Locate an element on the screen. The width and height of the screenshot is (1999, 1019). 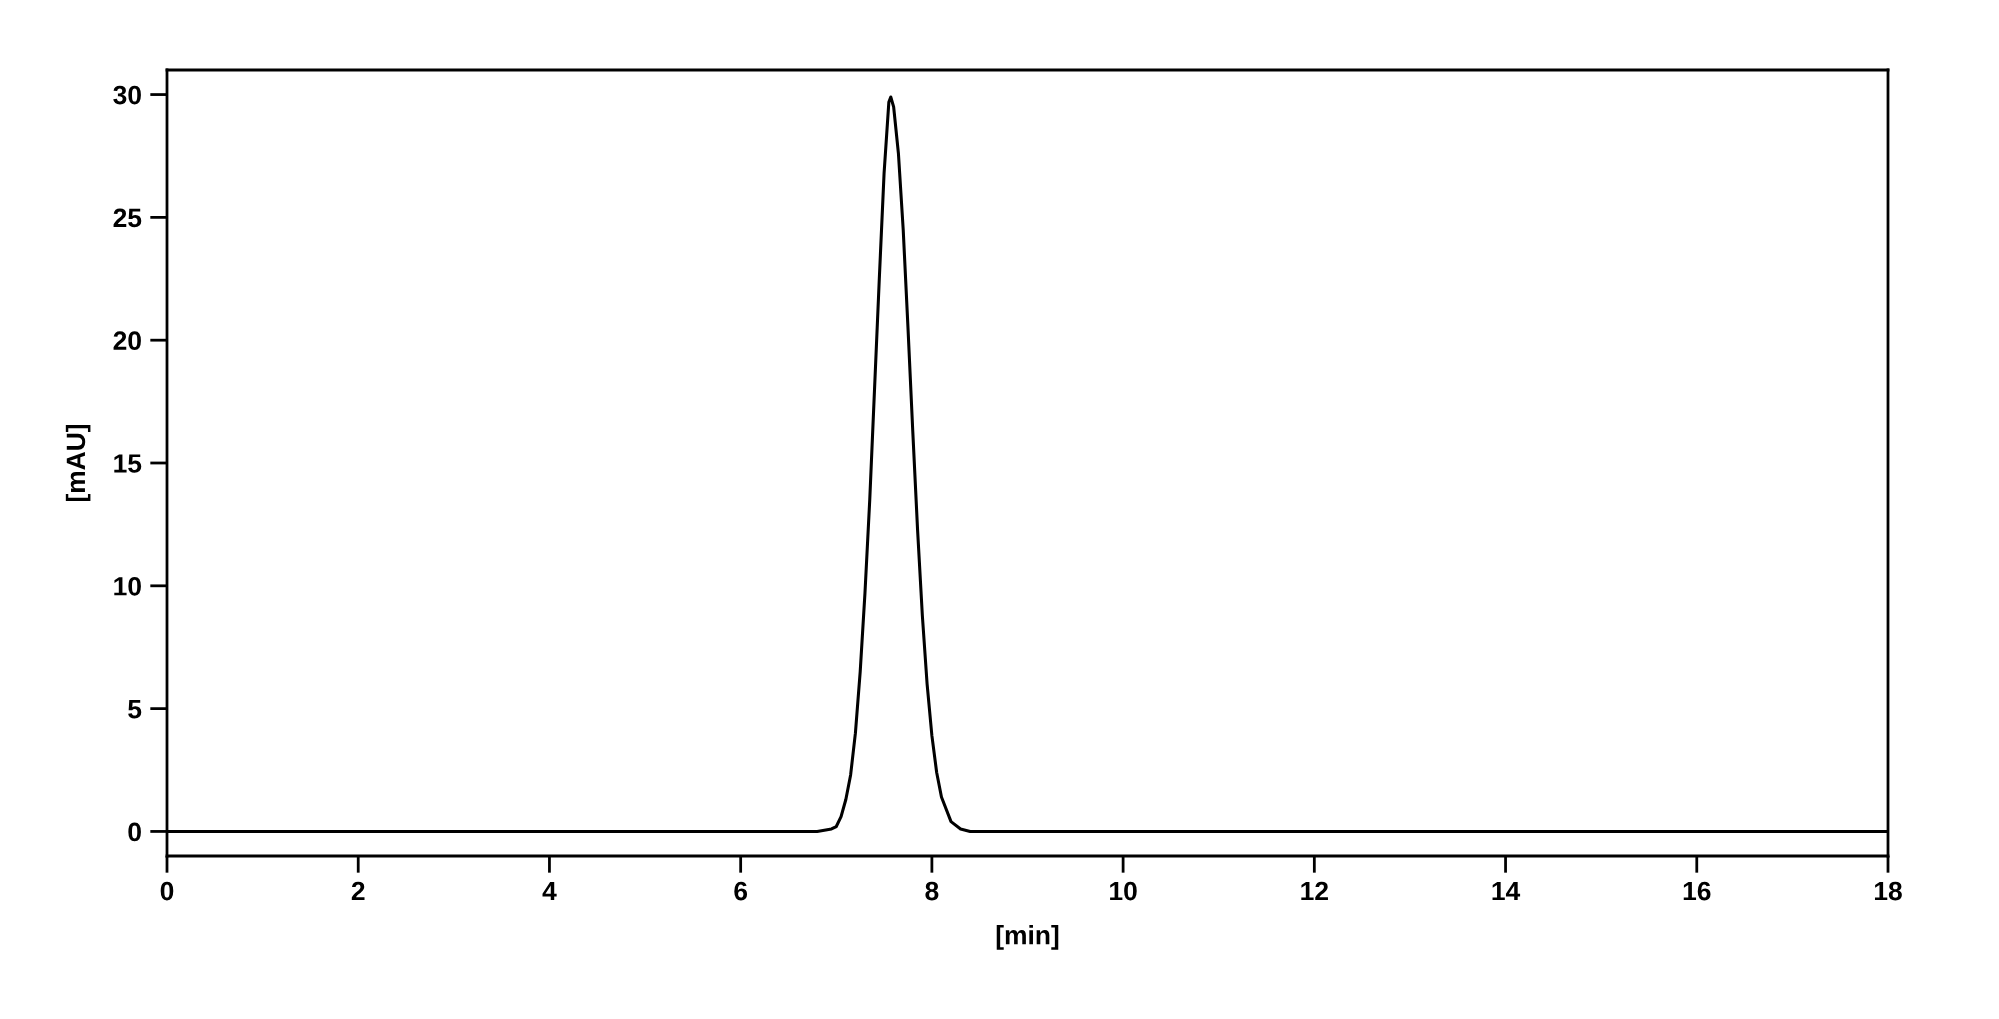
y-tick-label: 5 is located at coordinates (135, 709).